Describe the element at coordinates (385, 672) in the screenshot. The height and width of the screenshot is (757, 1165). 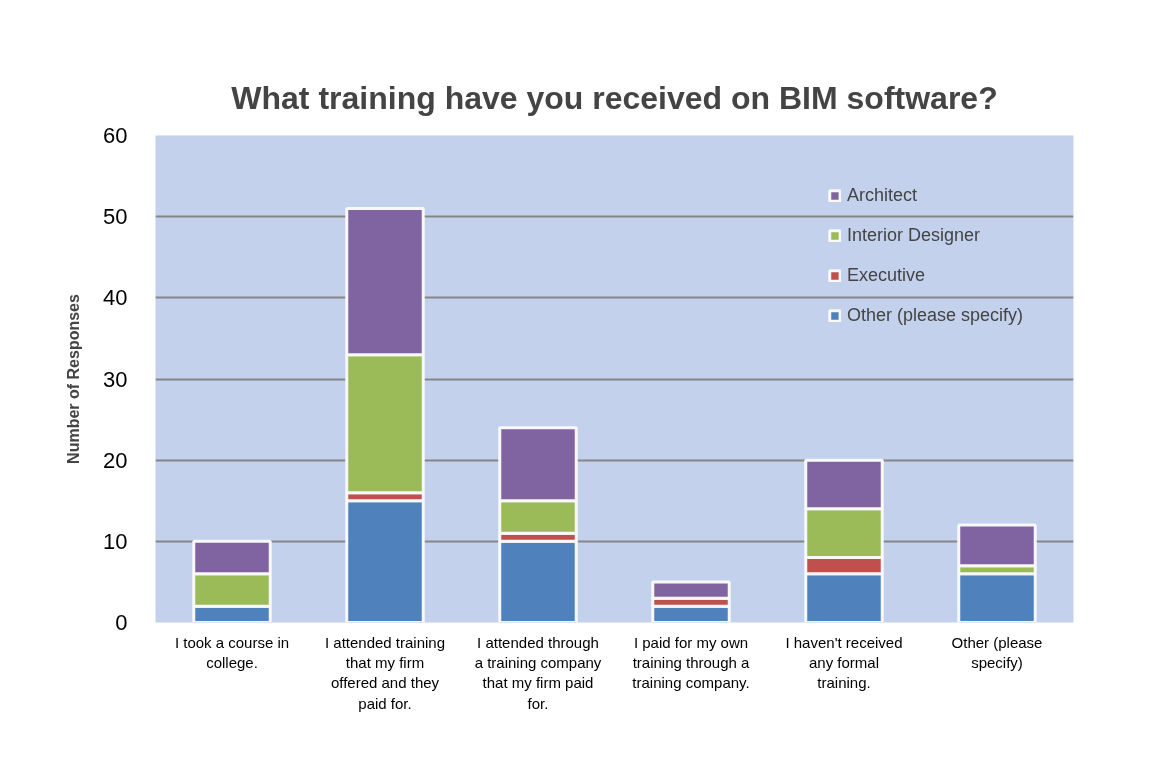
I see `x-tick-label: I attended training that my firm offered and they paid for.` at that location.